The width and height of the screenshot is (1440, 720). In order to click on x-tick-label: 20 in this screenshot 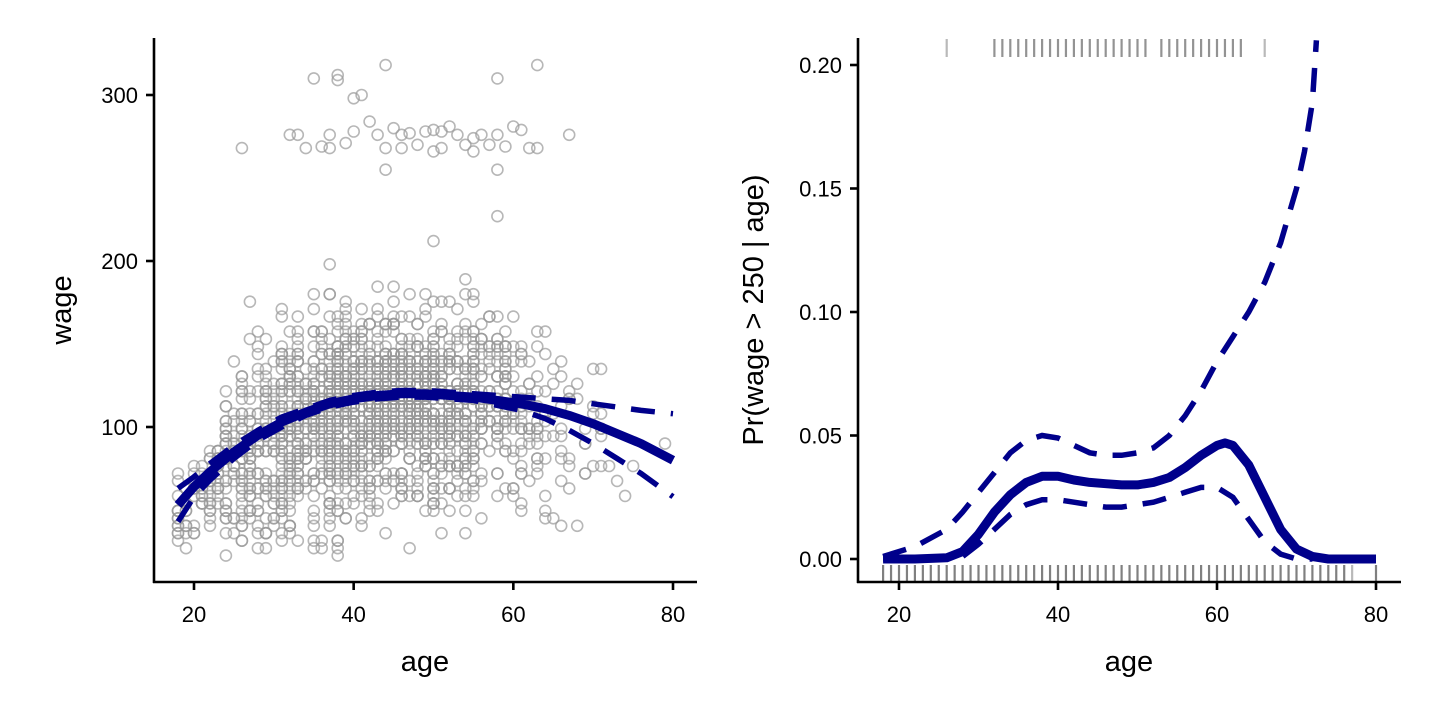, I will do `click(899, 614)`.